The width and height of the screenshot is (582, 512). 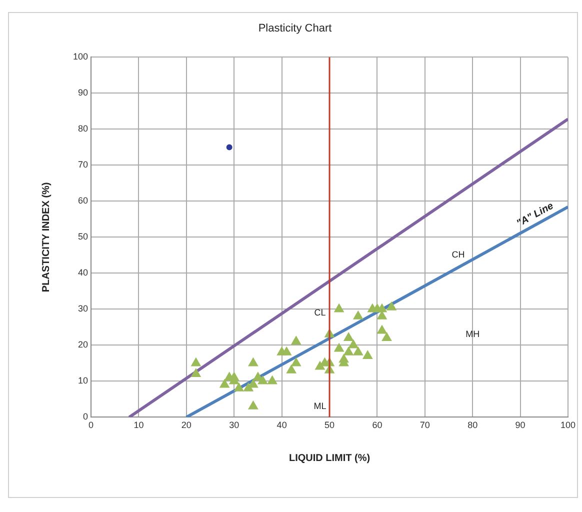 I want to click on y-tick-label: 20, so click(x=83, y=345).